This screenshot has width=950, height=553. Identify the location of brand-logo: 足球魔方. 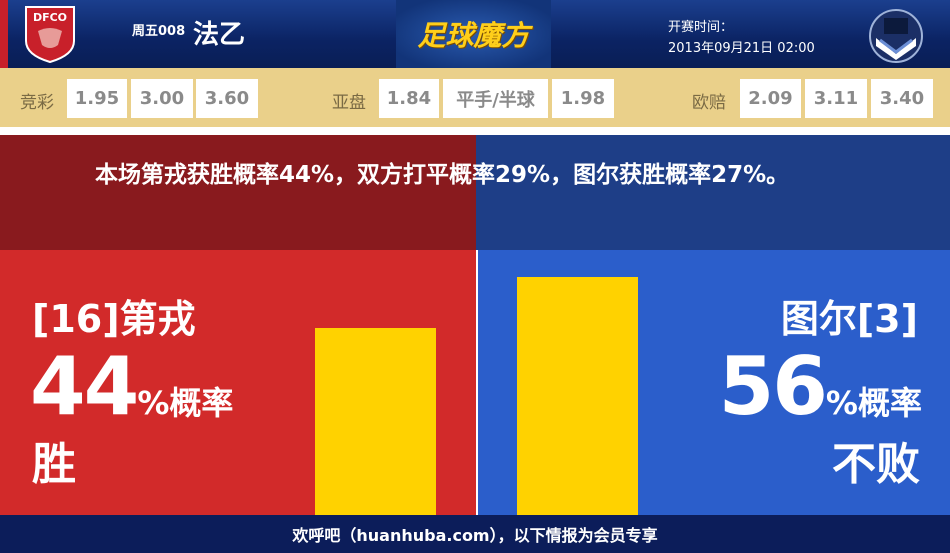
(473, 34).